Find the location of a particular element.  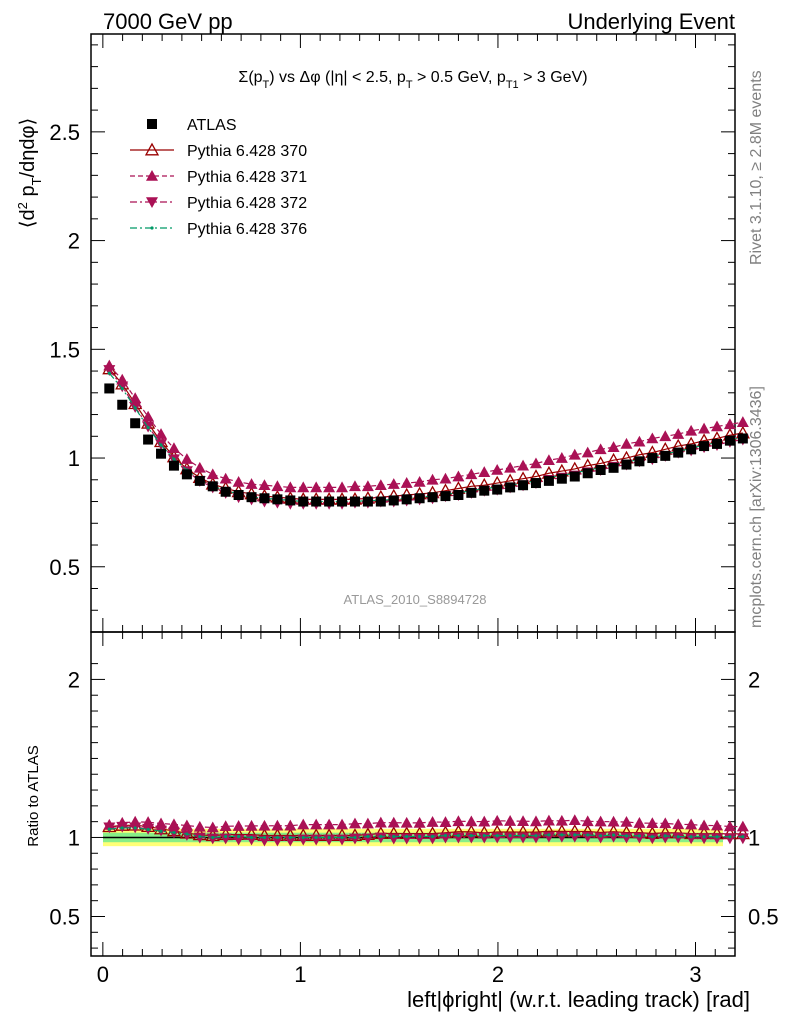

energy-label: 7000 GeV pp is located at coordinates (168, 21).